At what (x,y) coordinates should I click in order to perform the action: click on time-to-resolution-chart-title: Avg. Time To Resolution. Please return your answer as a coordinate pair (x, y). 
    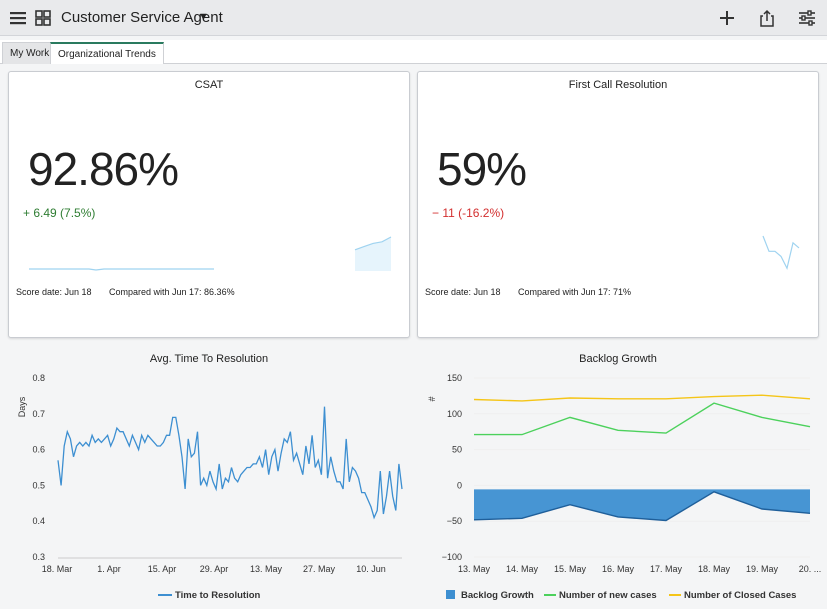
    Looking at the image, I should click on (209, 359).